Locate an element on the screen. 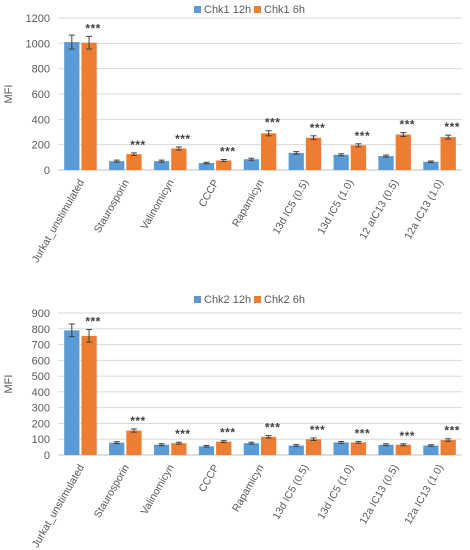 The height and width of the screenshot is (550, 470). y-tick-label: 1200 is located at coordinates (38, 19).